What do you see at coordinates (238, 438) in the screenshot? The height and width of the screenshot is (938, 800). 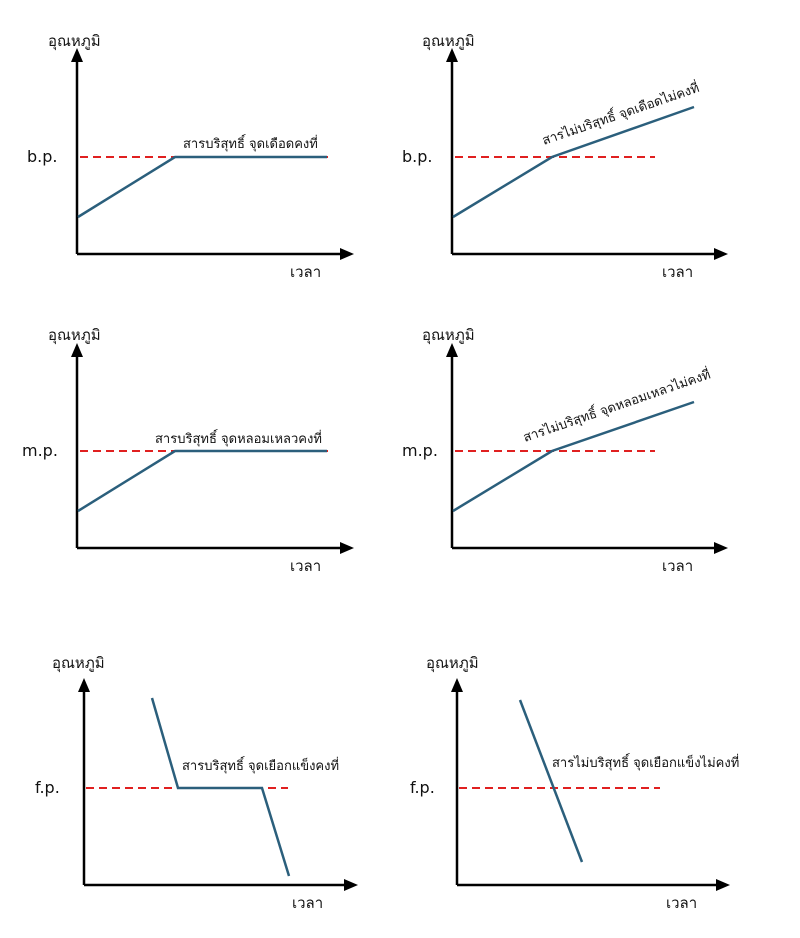 I see `curve-annotation: สารบริสุทธิ์ จุดหลอมเหลวคงที่` at bounding box center [238, 438].